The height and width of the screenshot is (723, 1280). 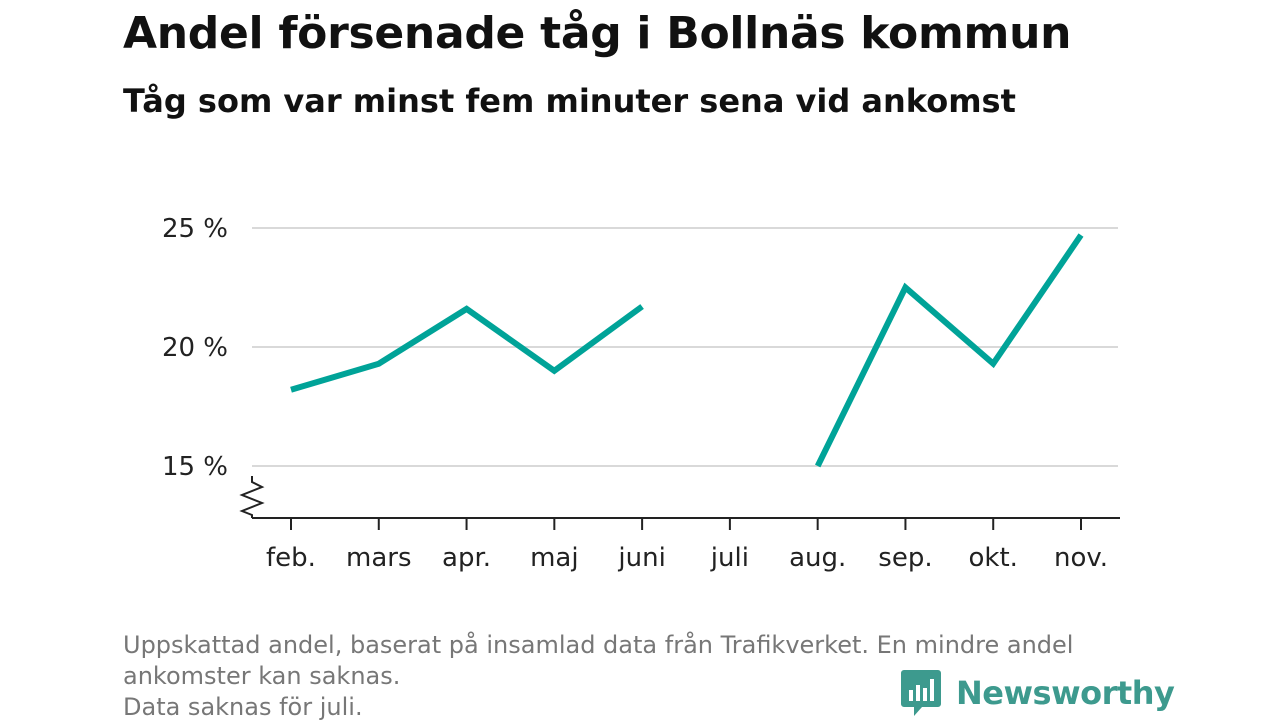 I want to click on x-tick-label: sep., so click(x=905, y=558).